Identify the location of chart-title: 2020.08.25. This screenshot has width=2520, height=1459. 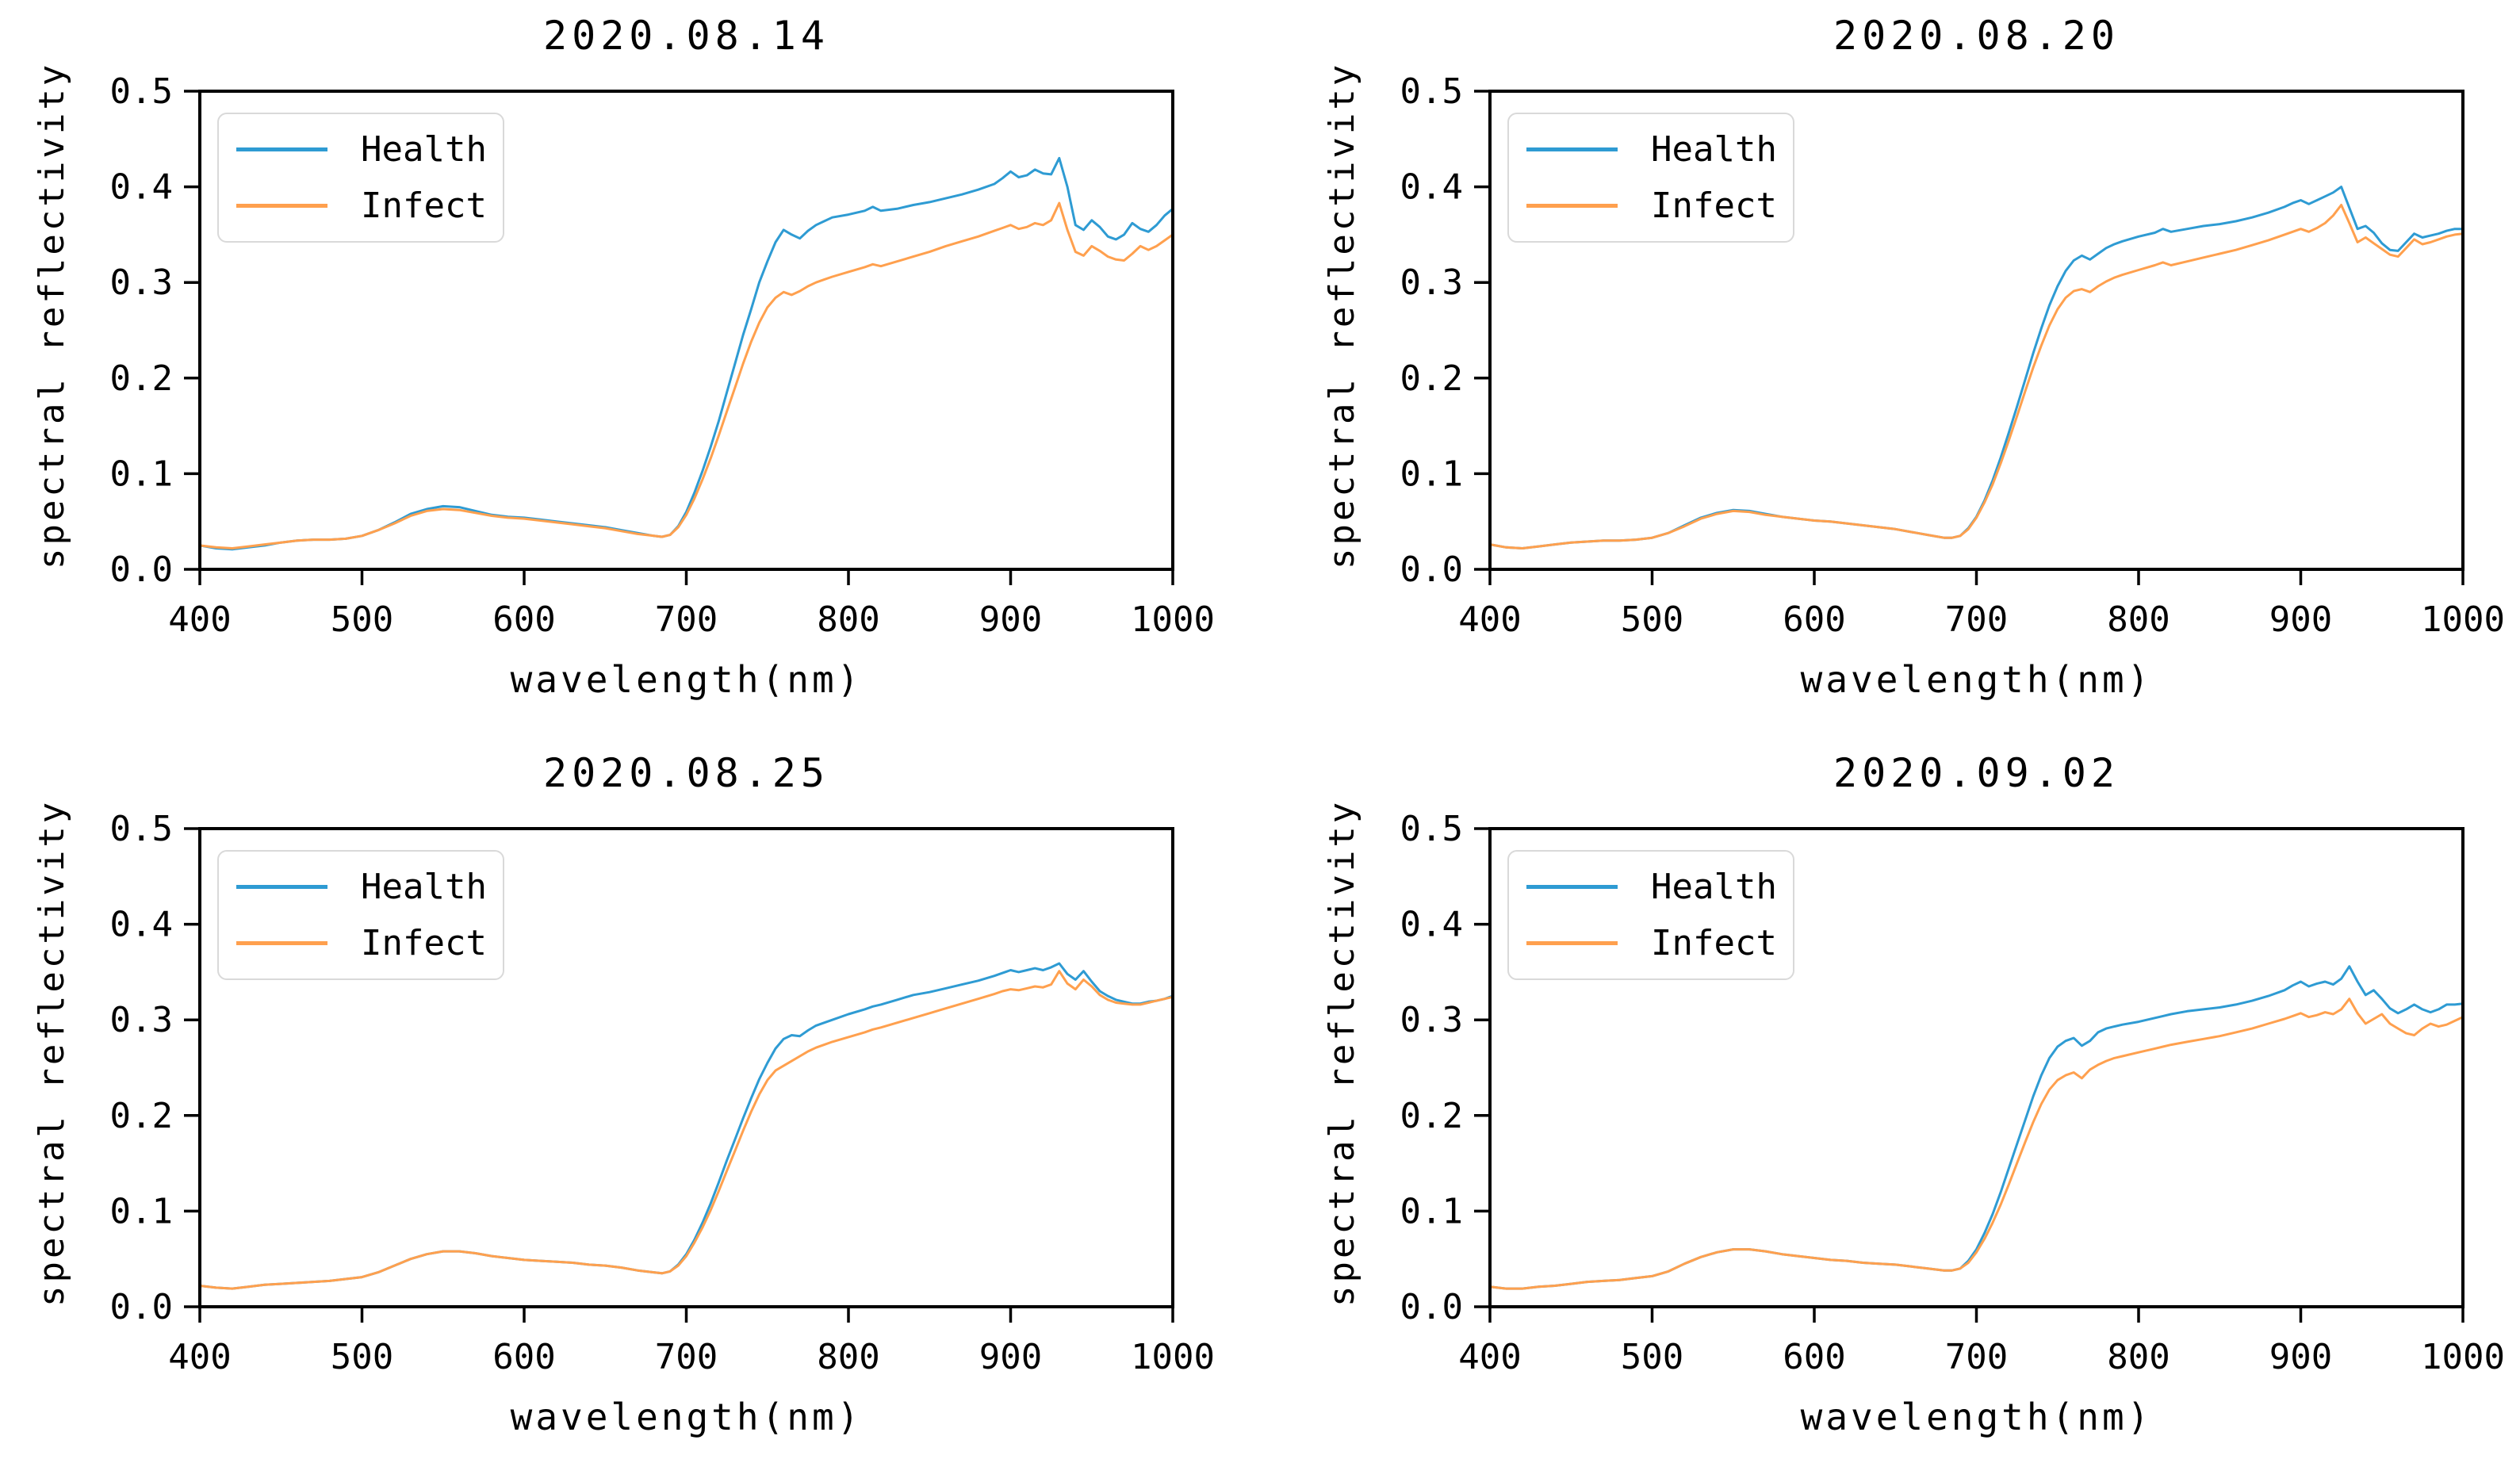
(686, 773).